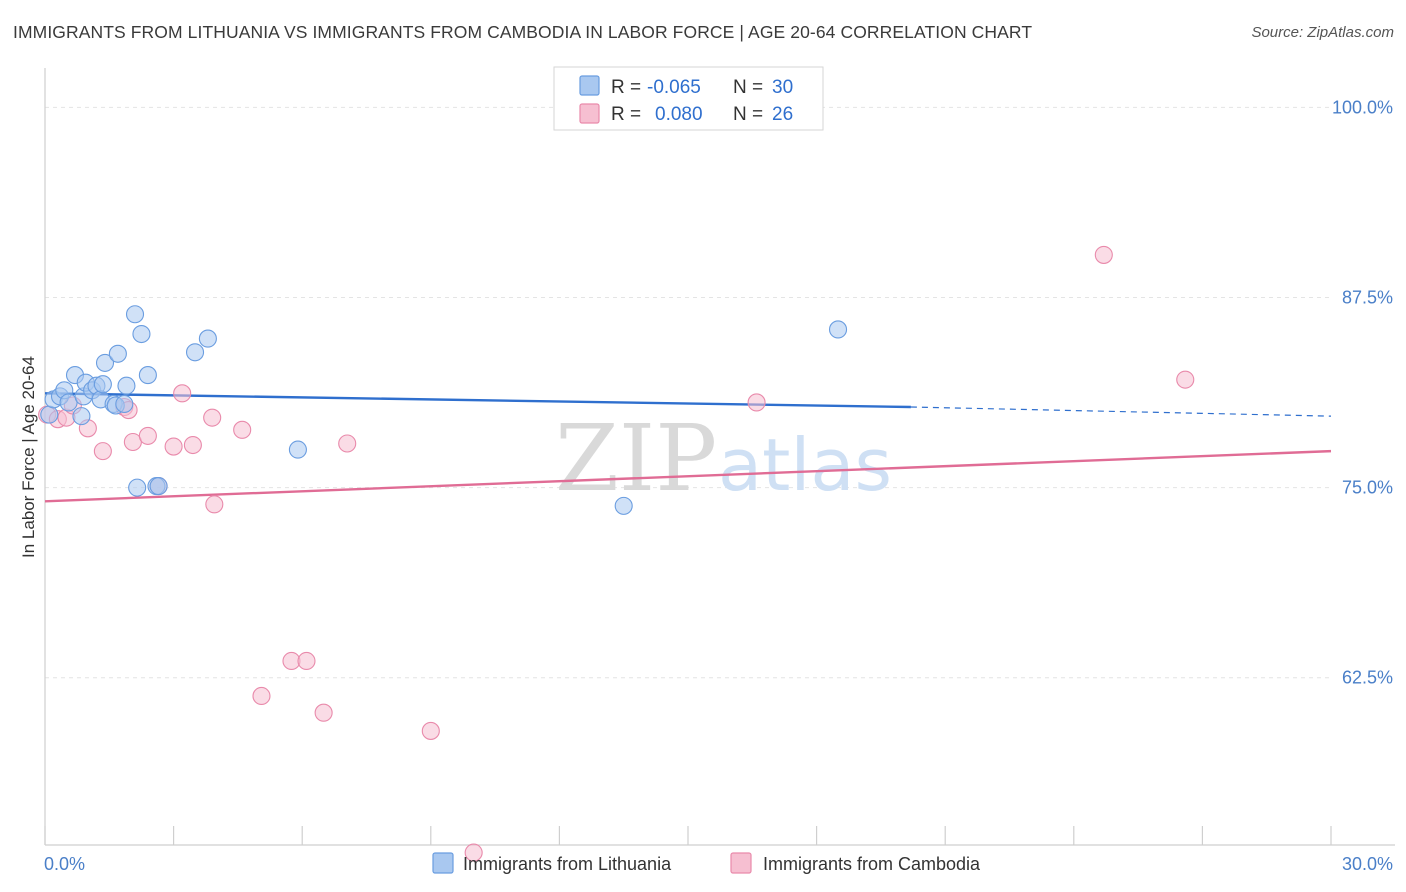 This screenshot has width=1406, height=892. Describe the element at coordinates (1367, 298) in the screenshot. I see `y-tick-label: 87.5%` at that location.